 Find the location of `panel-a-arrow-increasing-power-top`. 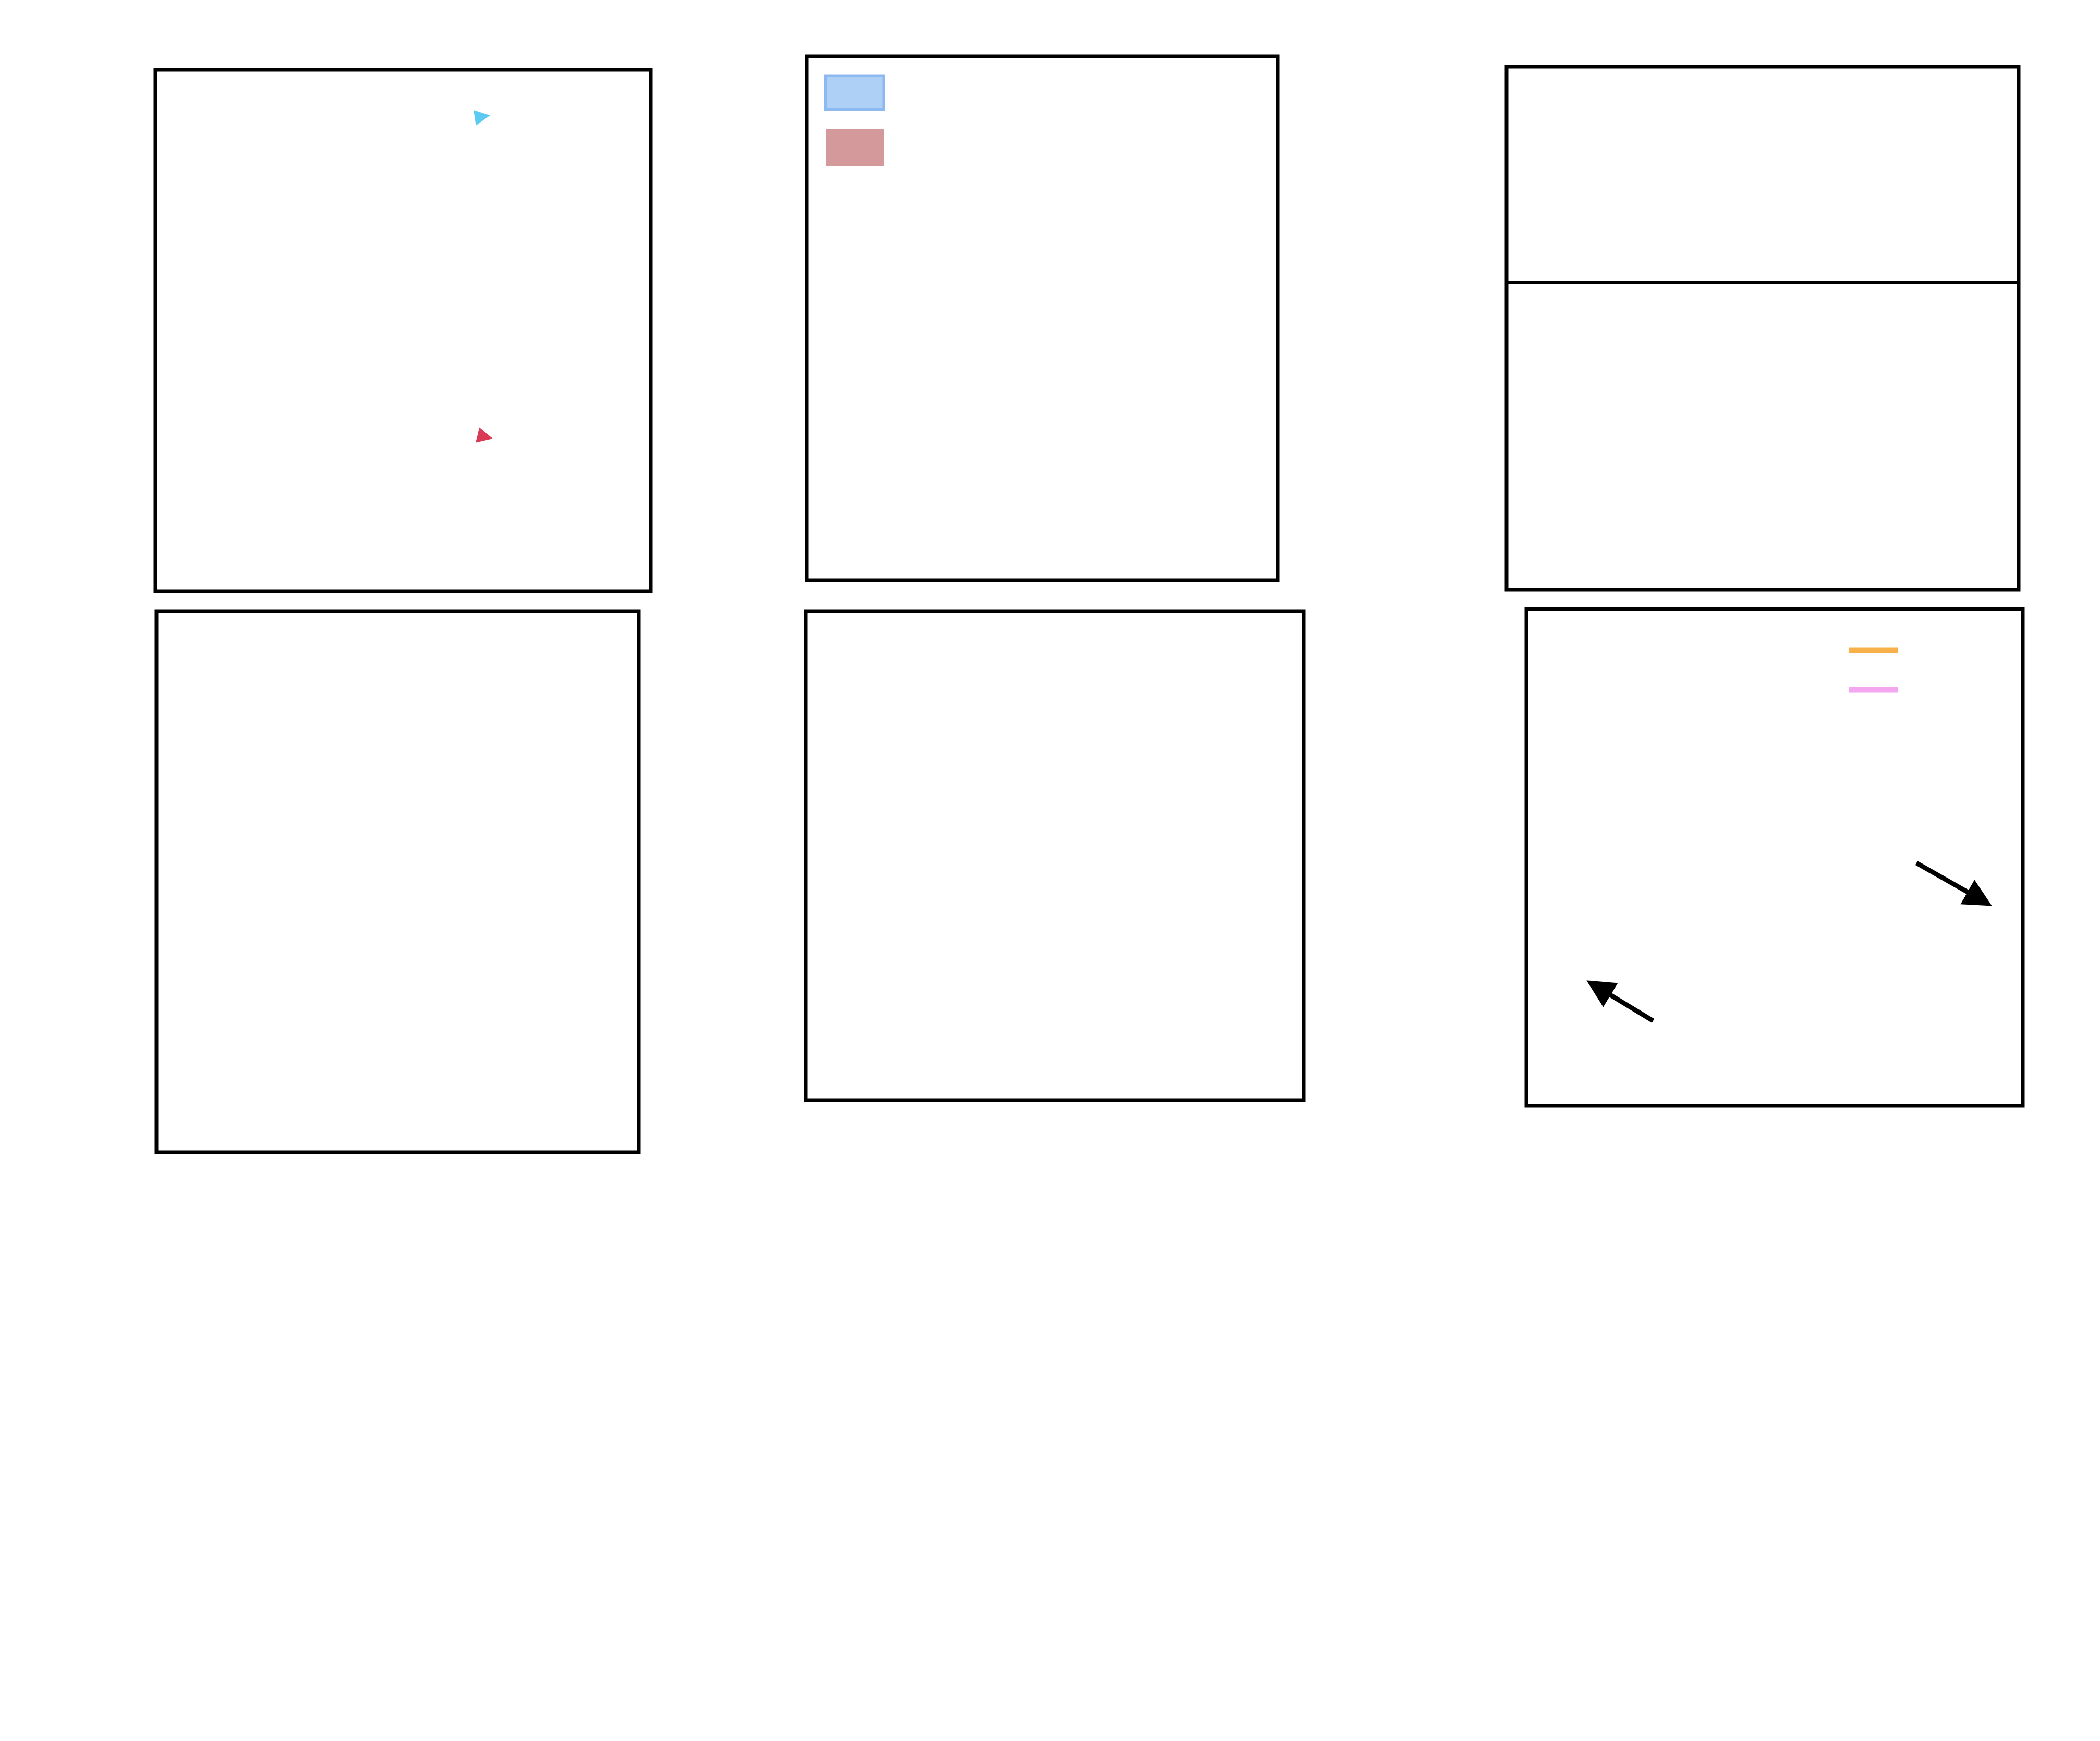

panel-a-arrow-increasing-power-top is located at coordinates (481, 118).